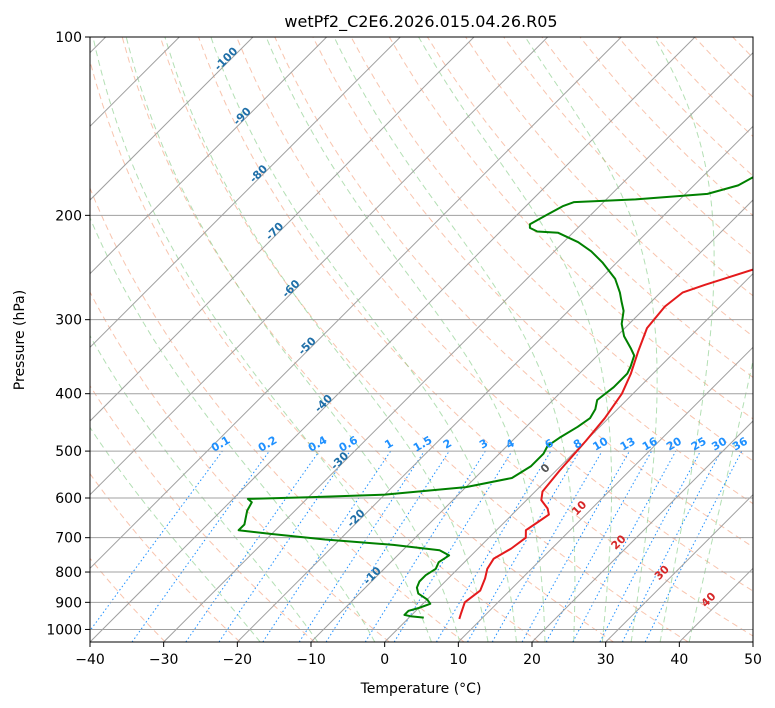 The image size is (775, 708). What do you see at coordinates (20, 340) in the screenshot?
I see `y-axis-title: Pressure (hPa)` at bounding box center [20, 340].